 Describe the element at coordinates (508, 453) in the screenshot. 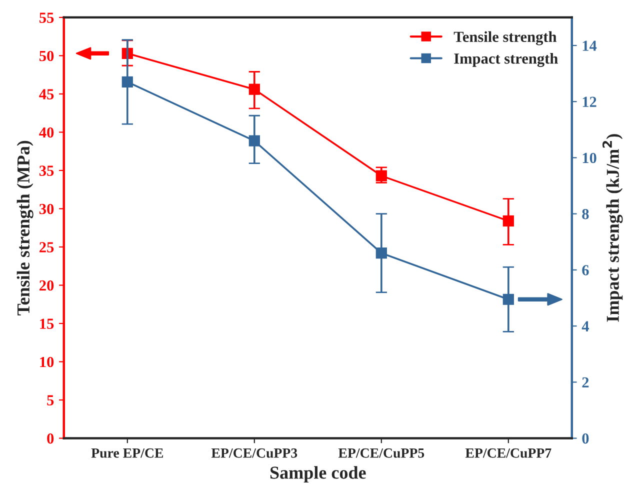

I see `x-tick-label: EP/CE/CuPP7` at that location.